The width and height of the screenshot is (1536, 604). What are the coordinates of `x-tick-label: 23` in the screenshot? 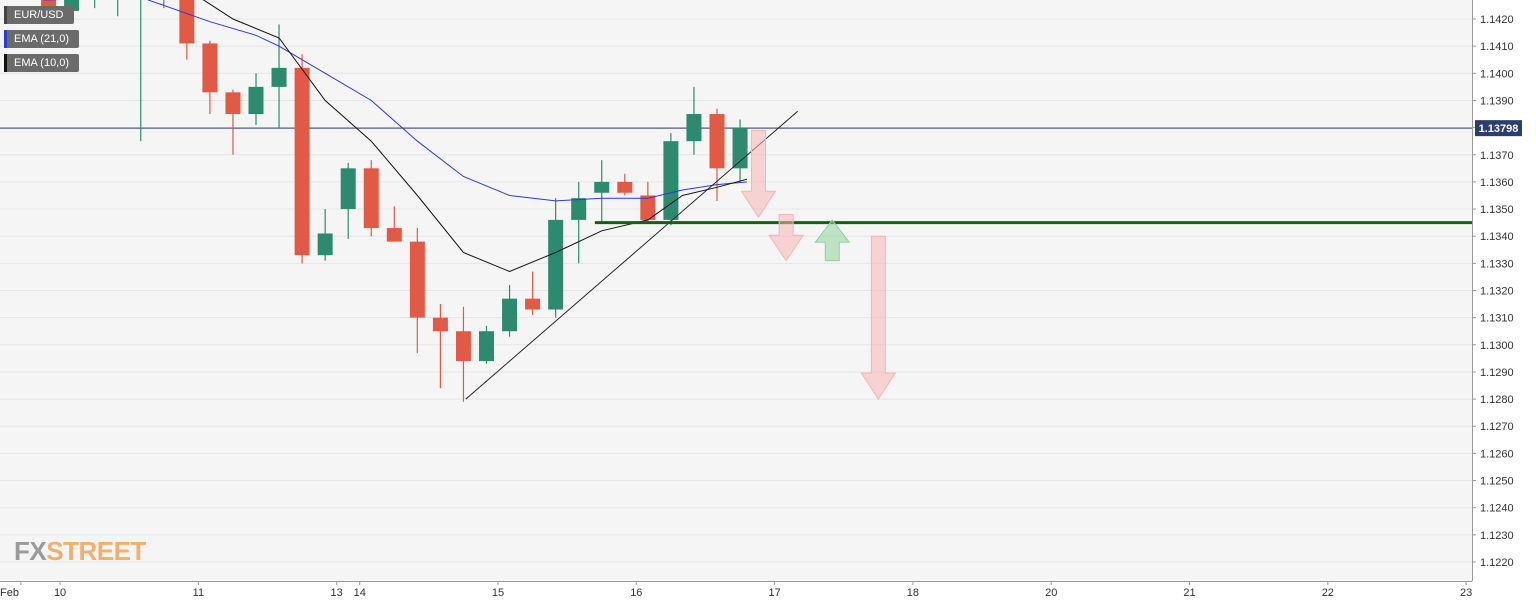 It's located at (1466, 593).